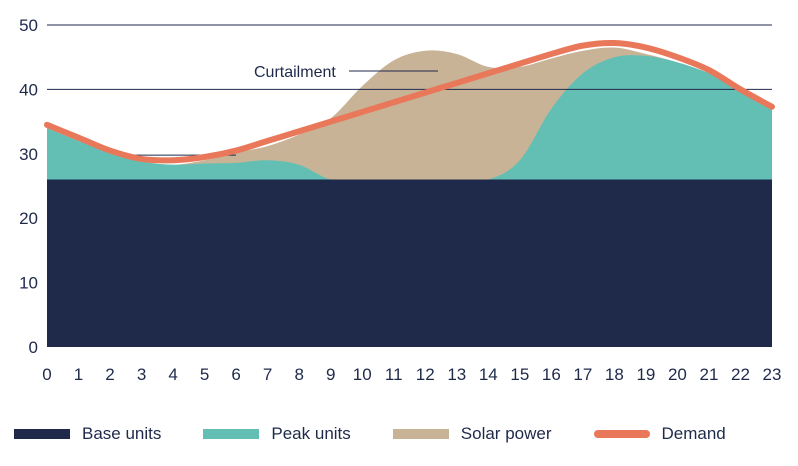 This screenshot has height=466, width=798. I want to click on x-tick-label: 8, so click(298, 374).